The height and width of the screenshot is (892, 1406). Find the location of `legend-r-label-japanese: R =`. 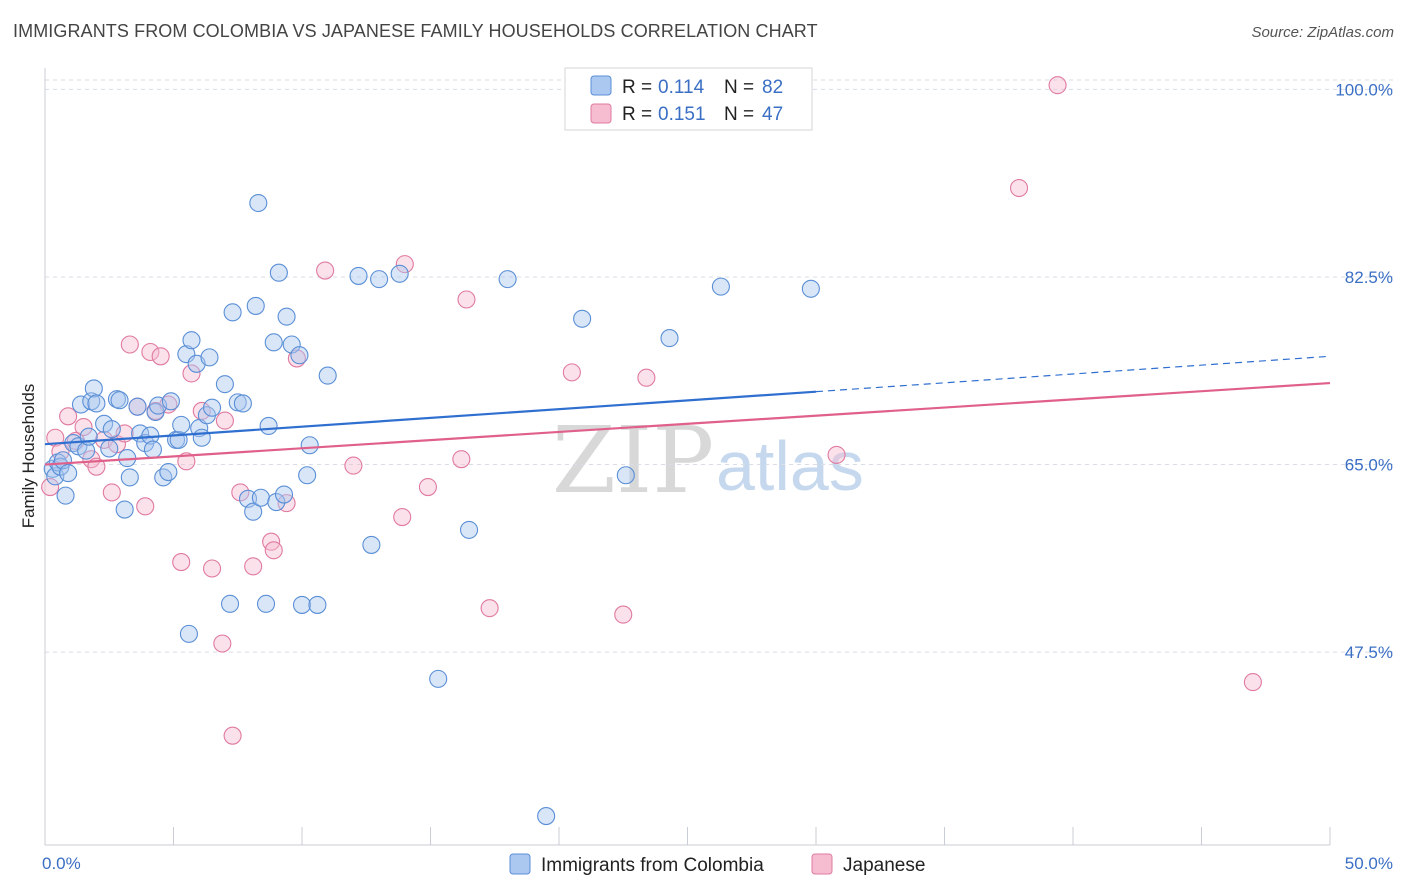

legend-r-label-japanese: R = is located at coordinates (637, 114).